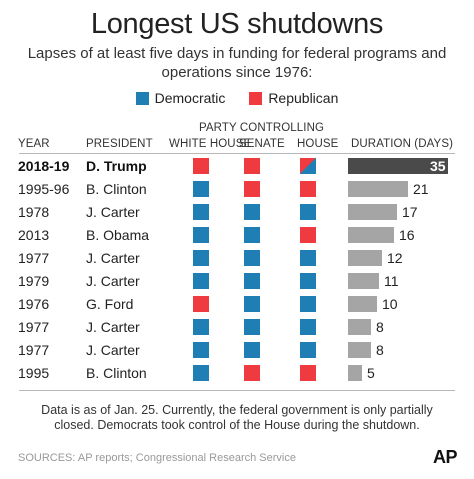 This screenshot has height=479, width=474. Describe the element at coordinates (318, 144) in the screenshot. I see `header-house: HOUSE` at that location.